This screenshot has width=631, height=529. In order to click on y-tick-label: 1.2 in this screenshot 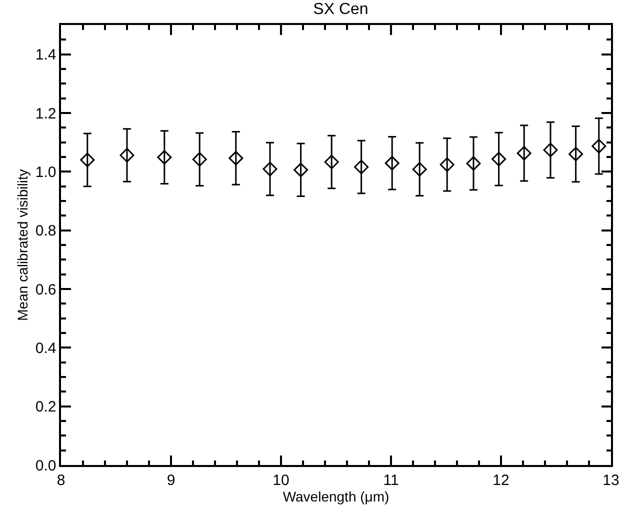, I will do `click(45, 113)`.